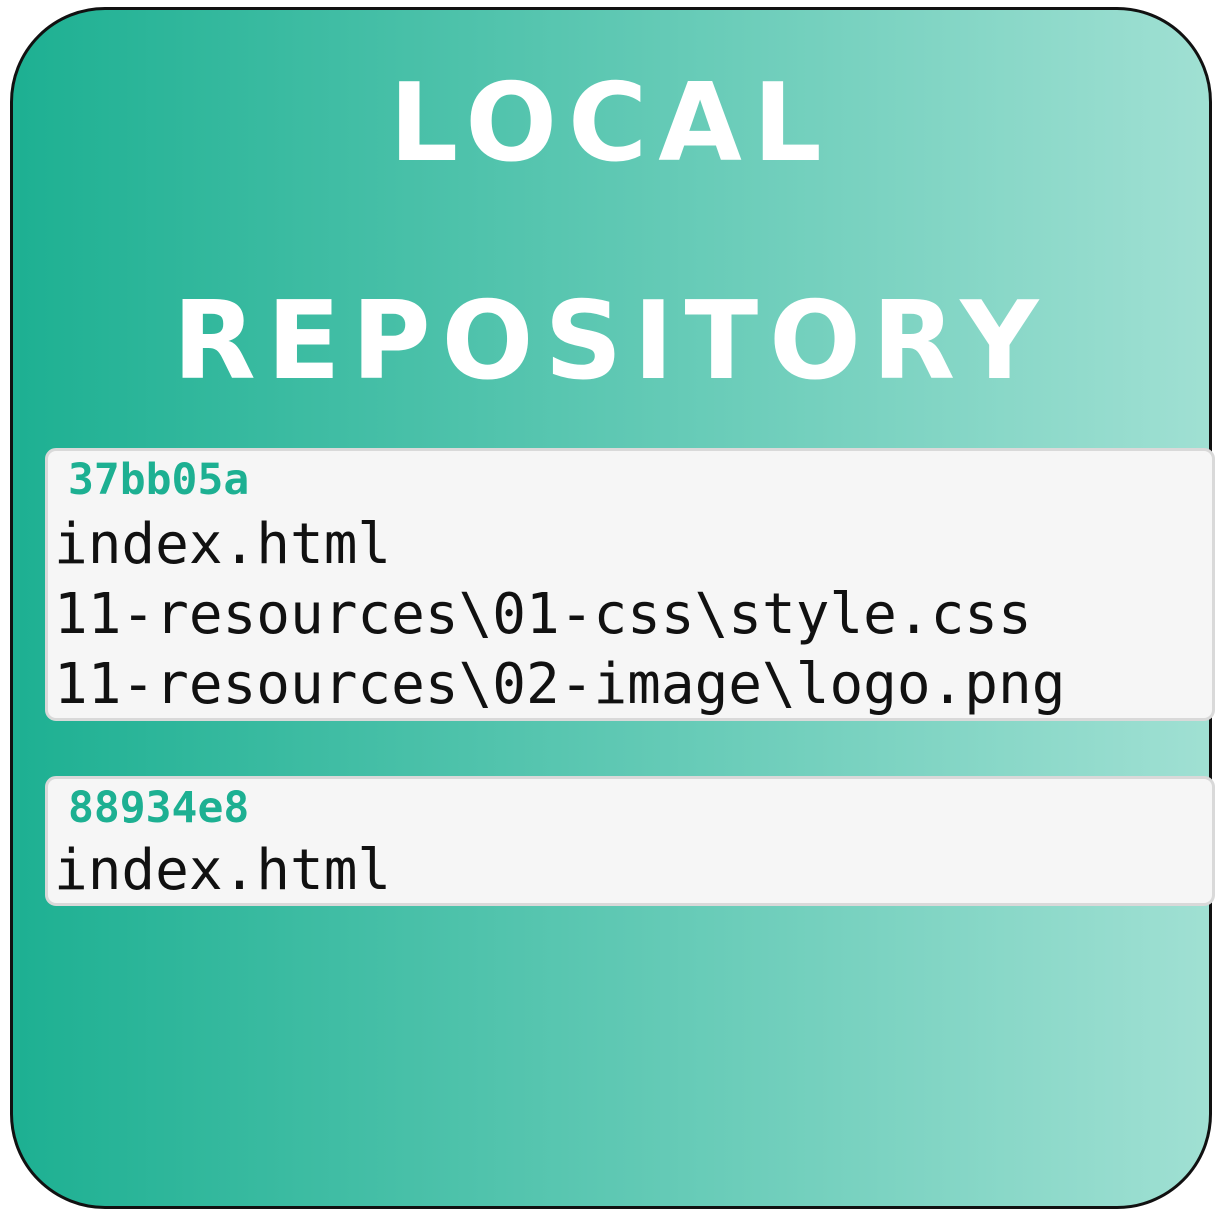  What do you see at coordinates (560, 684) in the screenshot?
I see `commit-file: 11-resources\02-image\logo.png` at bounding box center [560, 684].